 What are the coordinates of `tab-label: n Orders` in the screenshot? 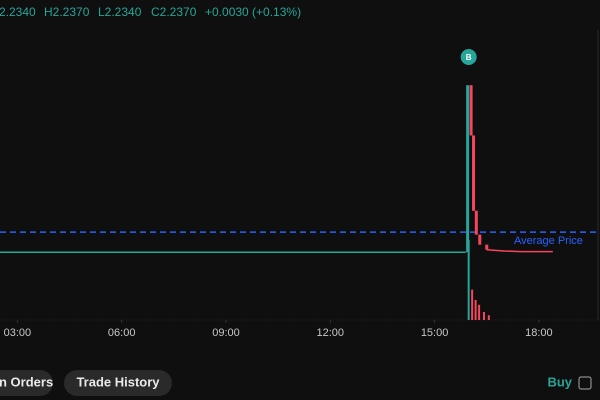 It's located at (26, 381).